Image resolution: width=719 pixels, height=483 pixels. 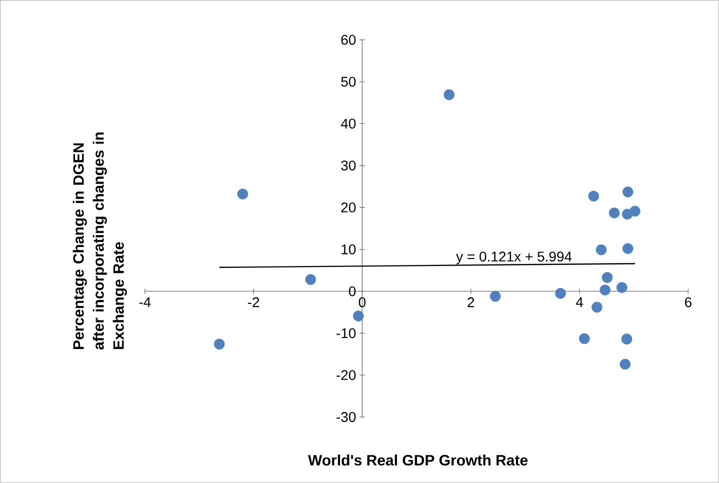 I want to click on x-axis-title: World's Real GDP Growth Rate, so click(x=418, y=460).